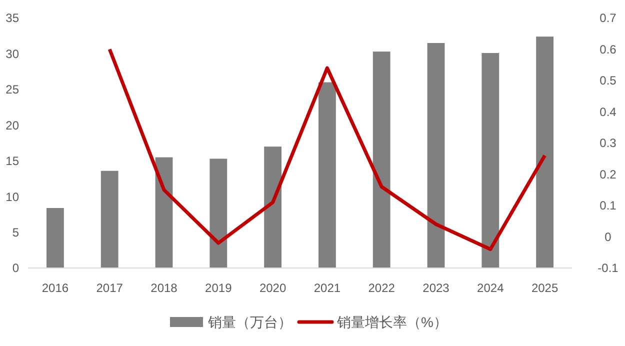 Image resolution: width=625 pixels, height=346 pixels. Describe the element at coordinates (13, 53) in the screenshot. I see `y-tick-label: 30` at that location.